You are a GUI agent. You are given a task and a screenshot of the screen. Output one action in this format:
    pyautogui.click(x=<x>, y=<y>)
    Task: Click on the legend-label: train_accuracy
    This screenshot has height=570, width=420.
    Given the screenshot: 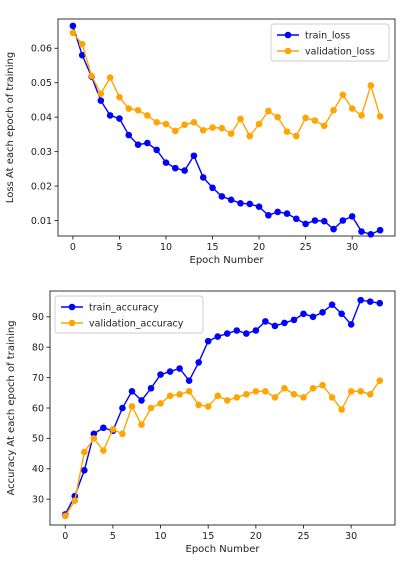 What is the action you would take?
    pyautogui.click(x=124, y=308)
    